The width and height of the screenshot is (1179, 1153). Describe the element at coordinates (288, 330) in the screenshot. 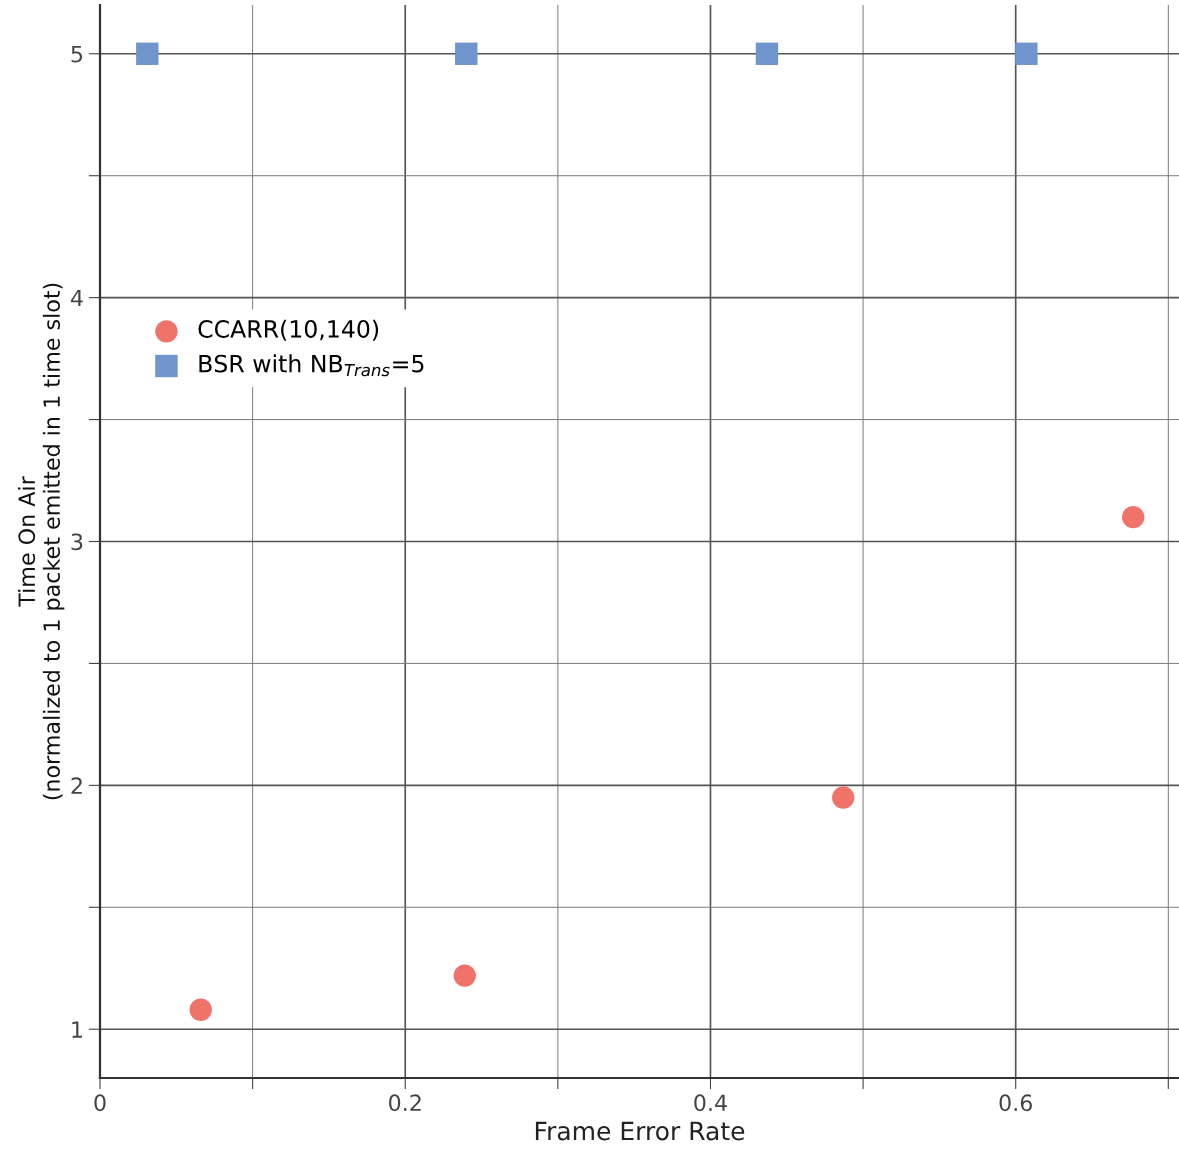

I see `legend-label: CCARR(10,140)` at that location.